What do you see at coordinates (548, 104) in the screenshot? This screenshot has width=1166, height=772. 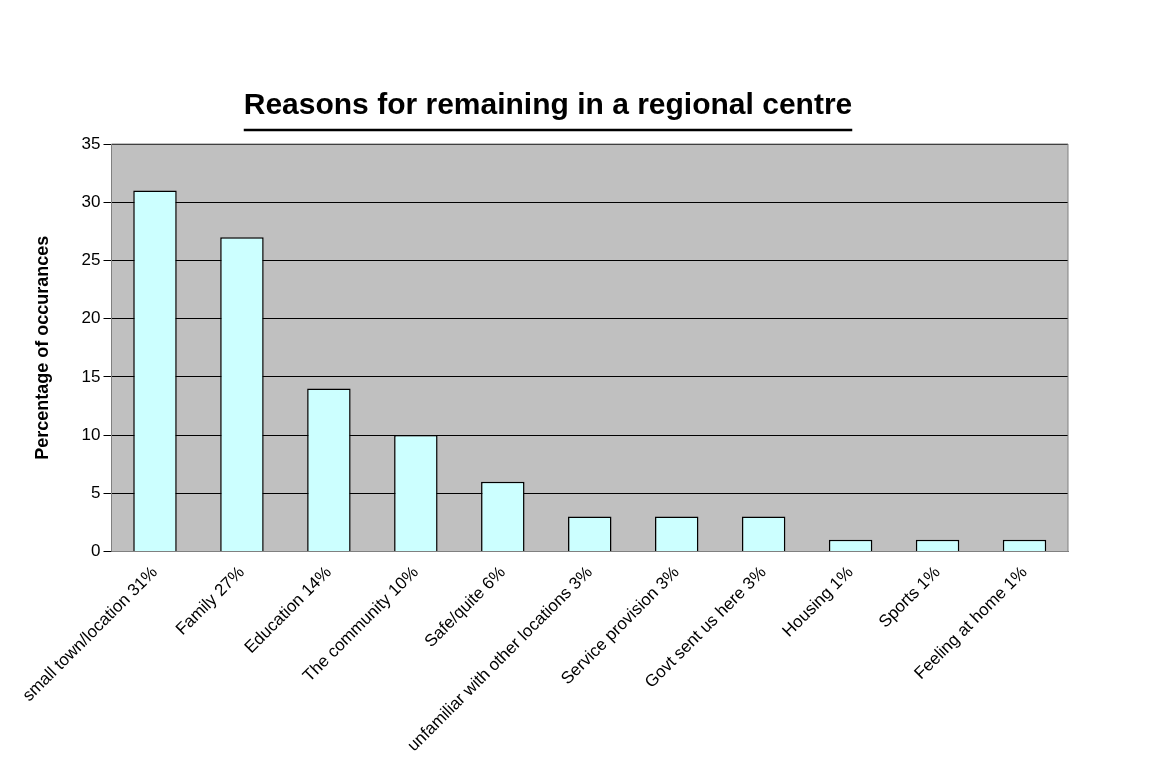 I see `chart-title: Reasons for remaining in a regional centre` at bounding box center [548, 104].